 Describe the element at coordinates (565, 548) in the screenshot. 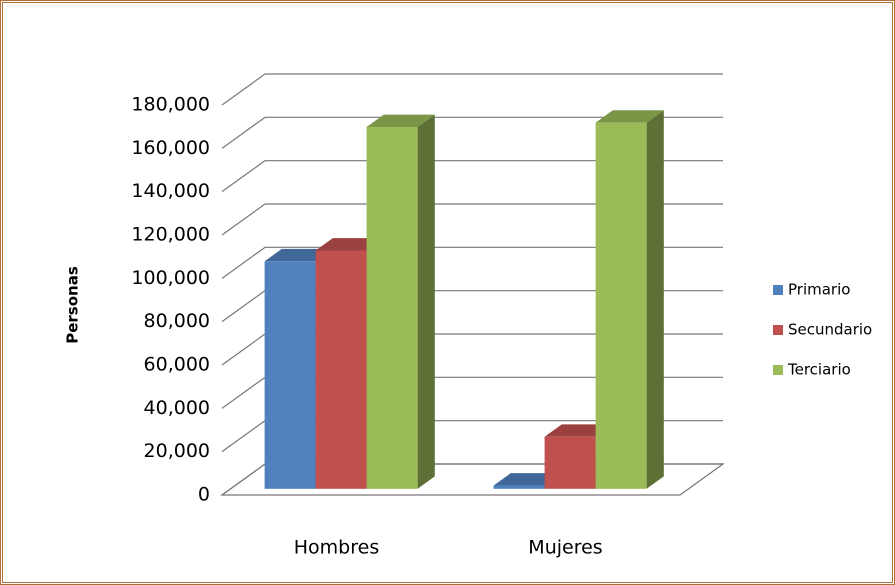

I see `x-tick-label: Mujeres` at that location.